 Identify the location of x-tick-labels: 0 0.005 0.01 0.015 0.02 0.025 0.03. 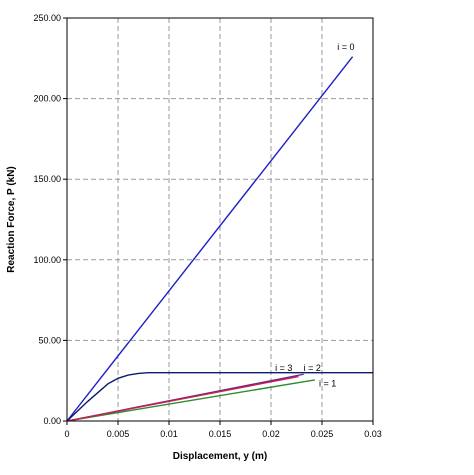
(223, 430).